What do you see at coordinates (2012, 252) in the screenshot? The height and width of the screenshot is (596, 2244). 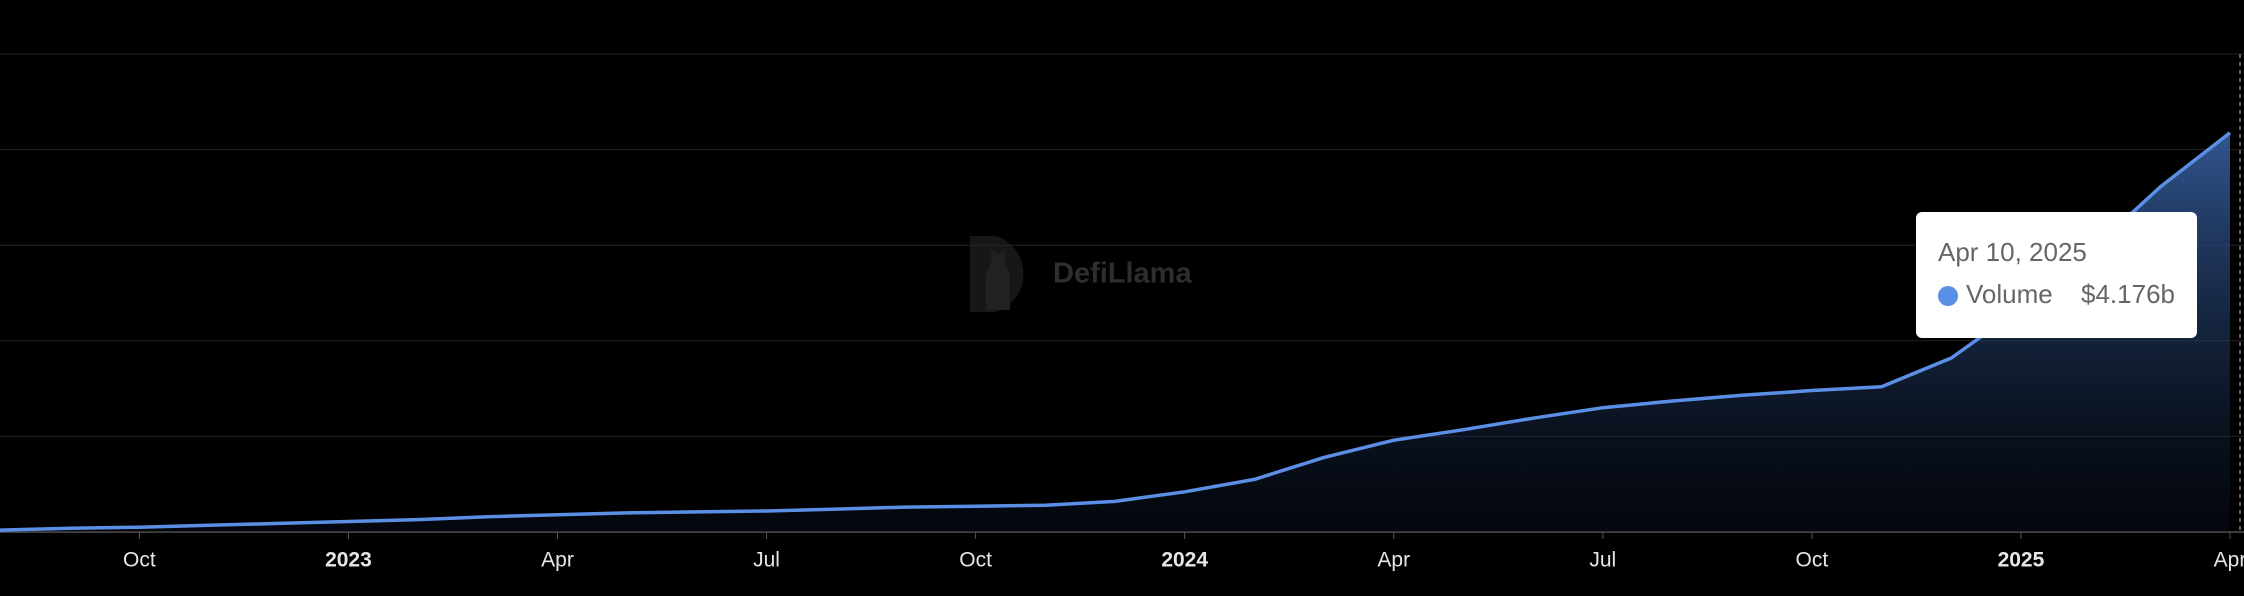 I see `tooltip-date: Apr 10, 2025` at bounding box center [2012, 252].